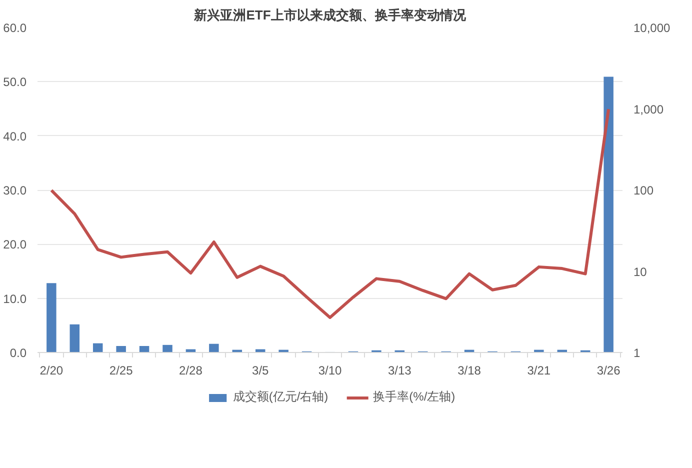 This screenshot has width=692, height=468. Describe the element at coordinates (330, 15) in the screenshot. I see `chart-title: 新兴亚洲ETF上市以来成交额、换手率变动情况` at that location.